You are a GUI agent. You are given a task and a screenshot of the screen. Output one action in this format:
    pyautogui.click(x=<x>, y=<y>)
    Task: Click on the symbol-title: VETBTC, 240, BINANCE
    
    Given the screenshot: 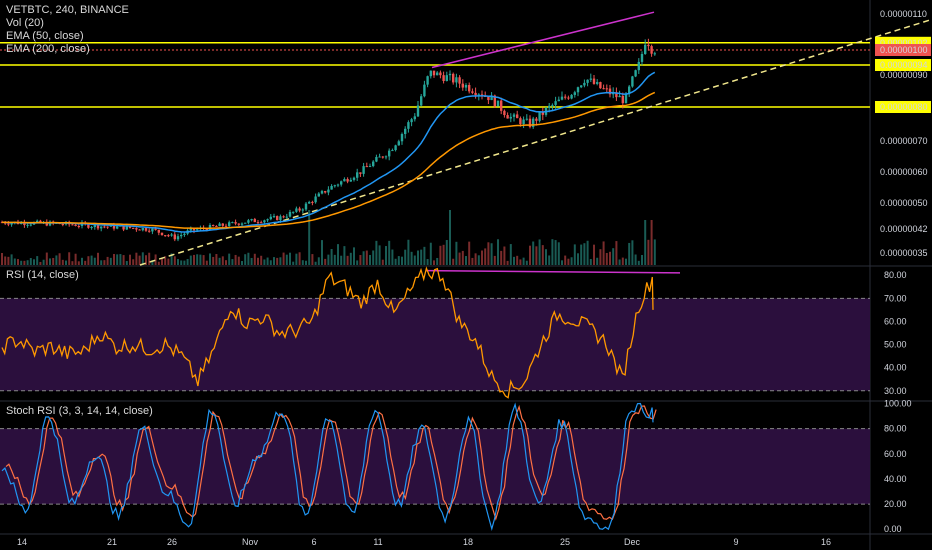 What is the action you would take?
    pyautogui.click(x=67, y=10)
    